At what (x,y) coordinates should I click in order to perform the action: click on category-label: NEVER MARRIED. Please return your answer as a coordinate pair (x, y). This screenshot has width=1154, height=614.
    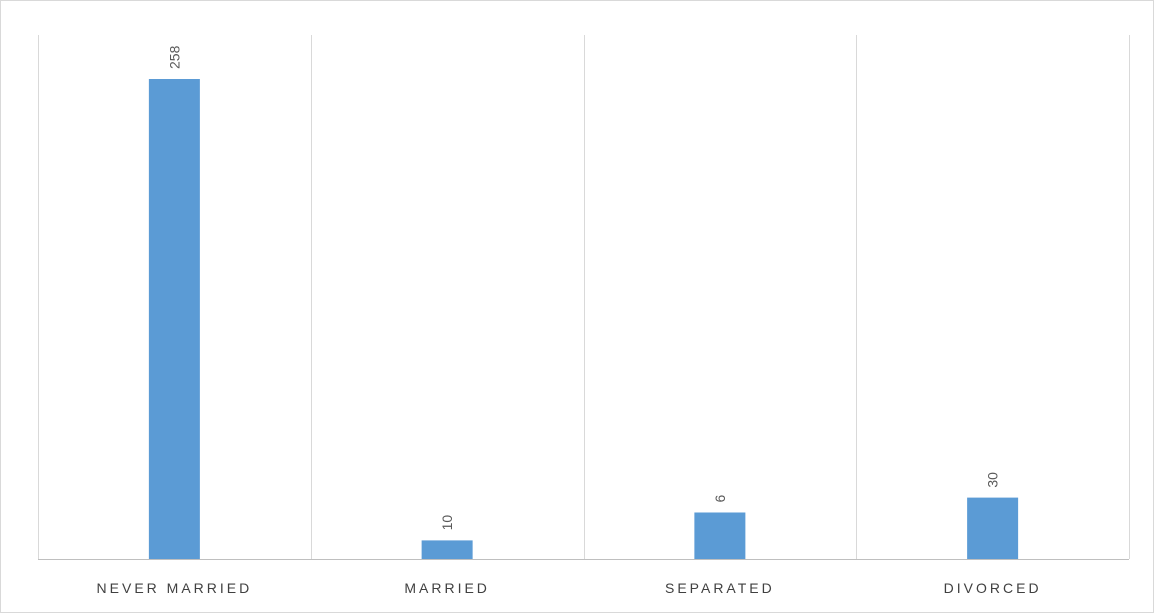
    Looking at the image, I should click on (175, 588).